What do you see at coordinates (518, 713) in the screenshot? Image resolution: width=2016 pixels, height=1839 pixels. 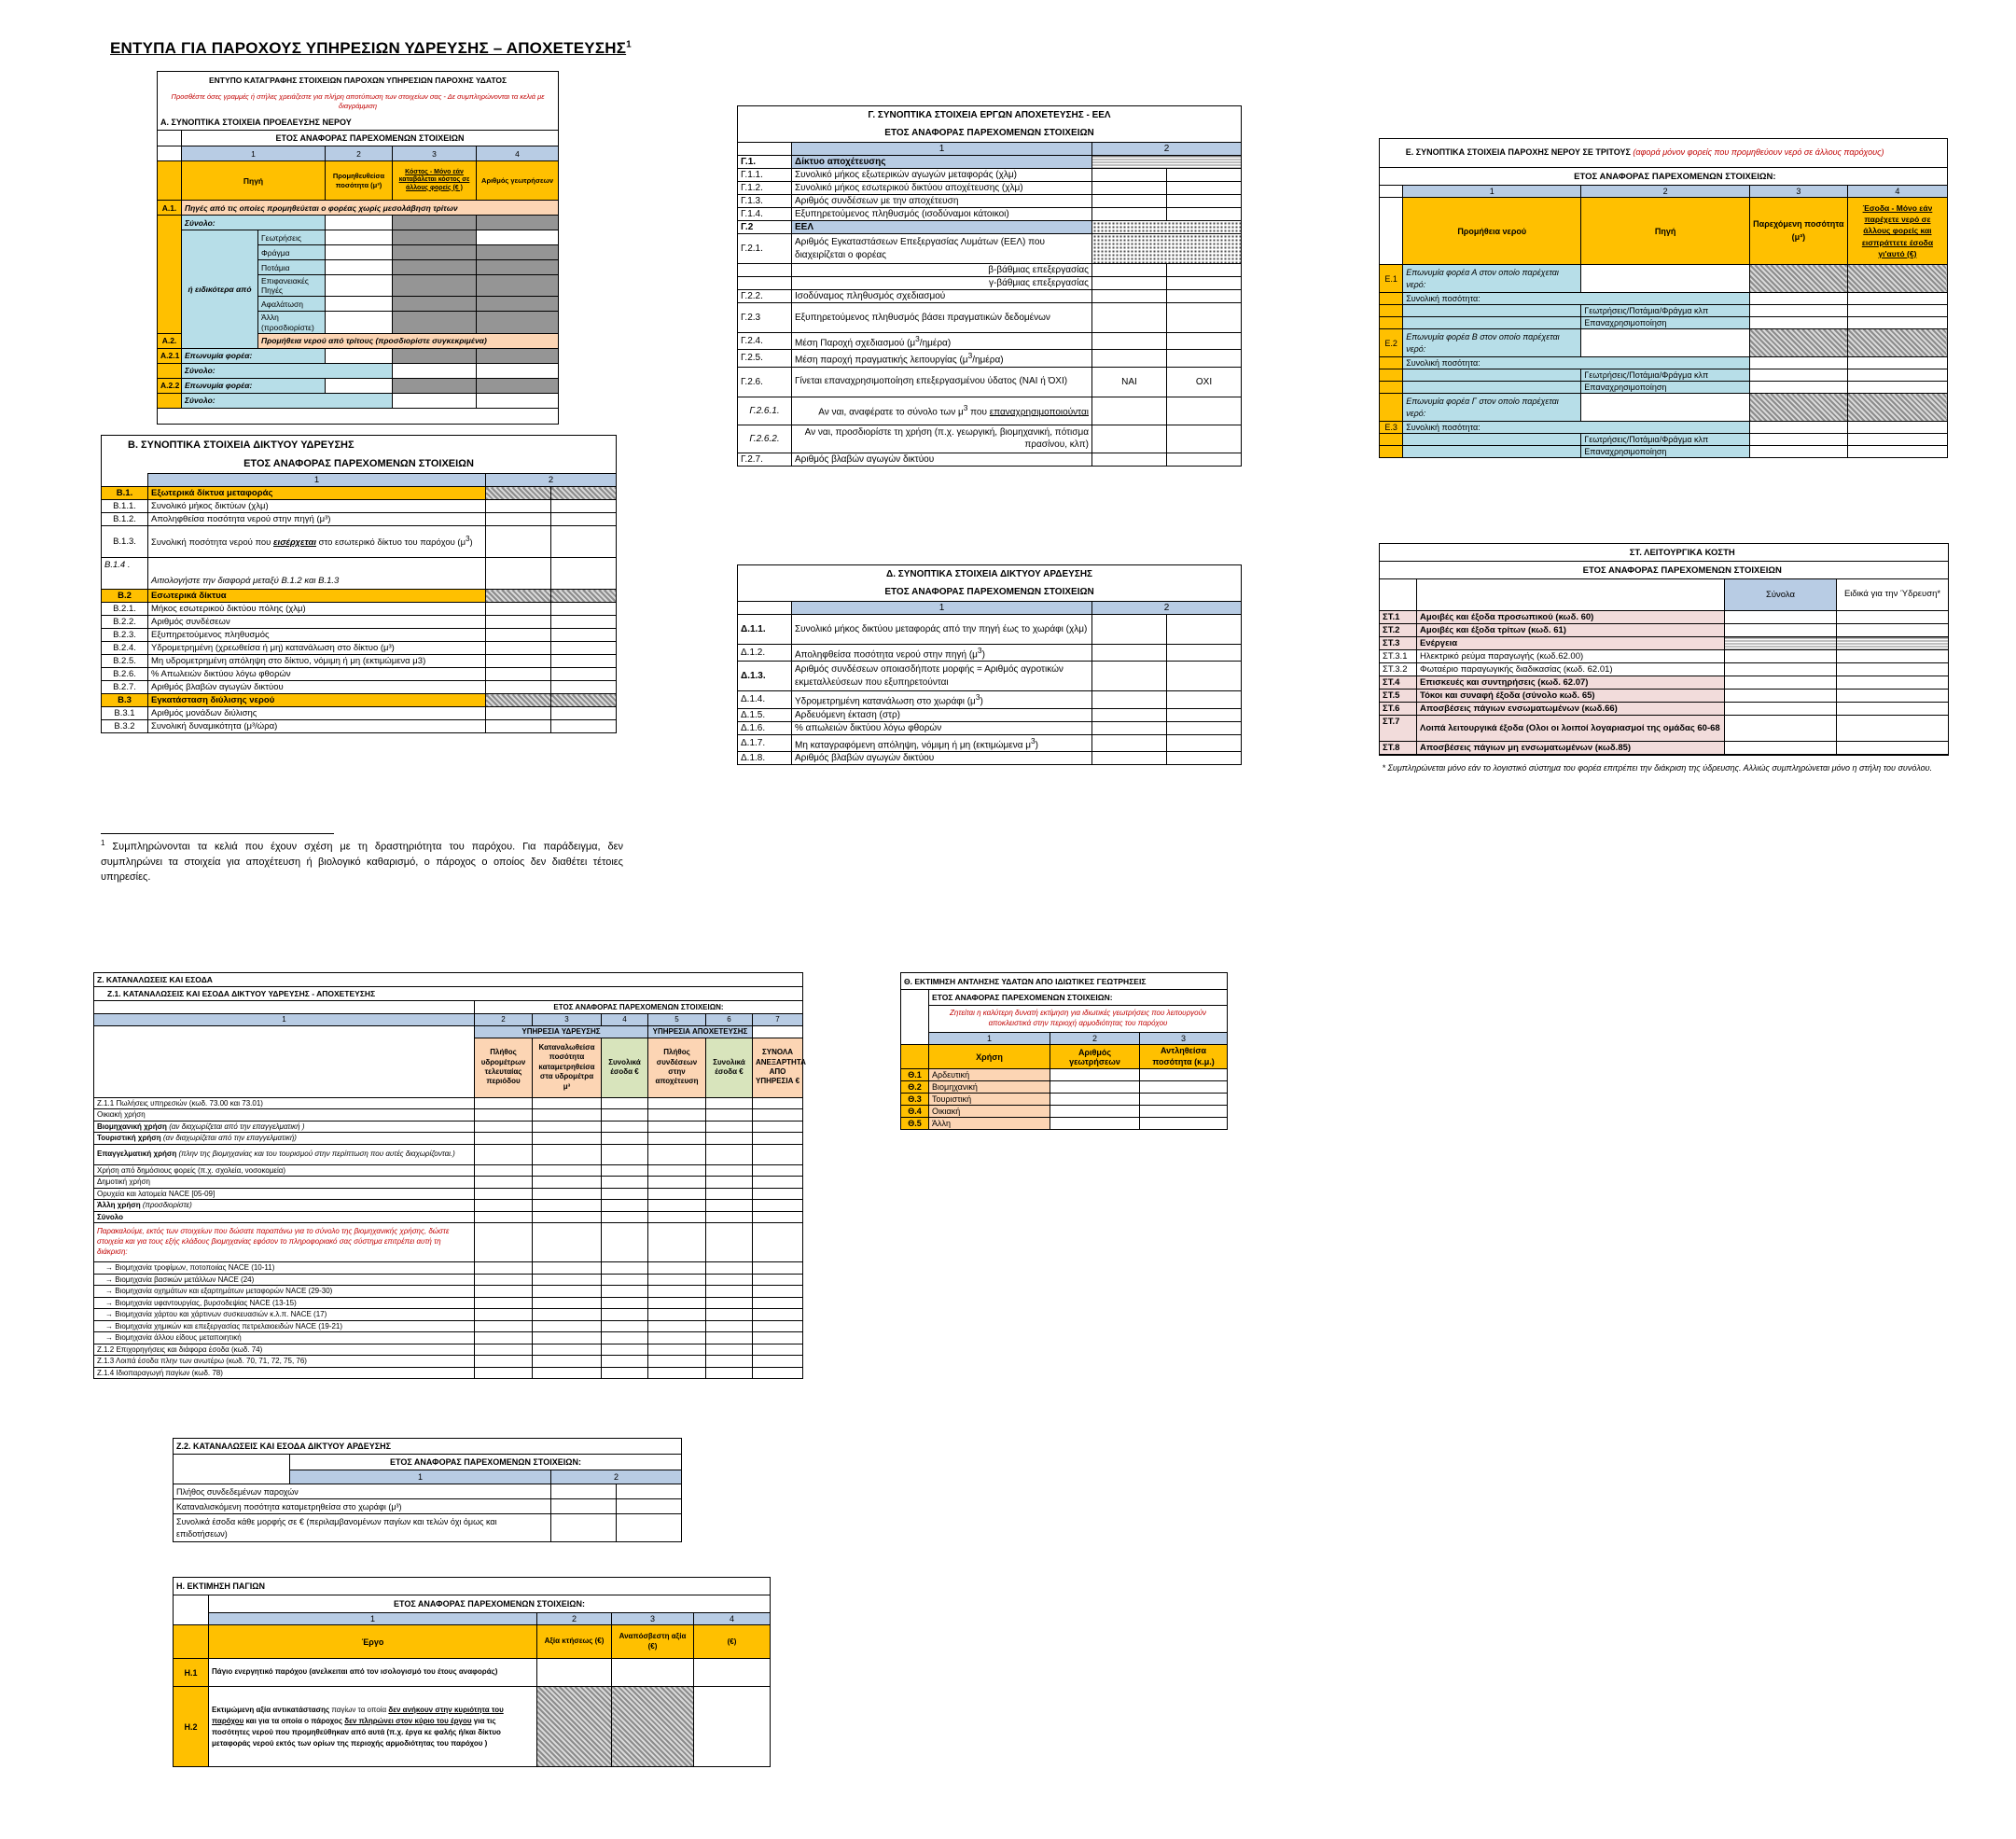 I see `form-b-row-cell-14a` at bounding box center [518, 713].